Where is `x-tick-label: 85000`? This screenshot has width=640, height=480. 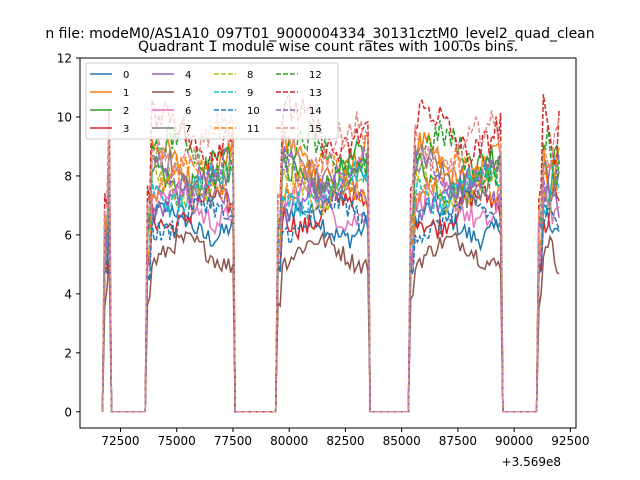 x-tick-label: 85000 is located at coordinates (402, 441).